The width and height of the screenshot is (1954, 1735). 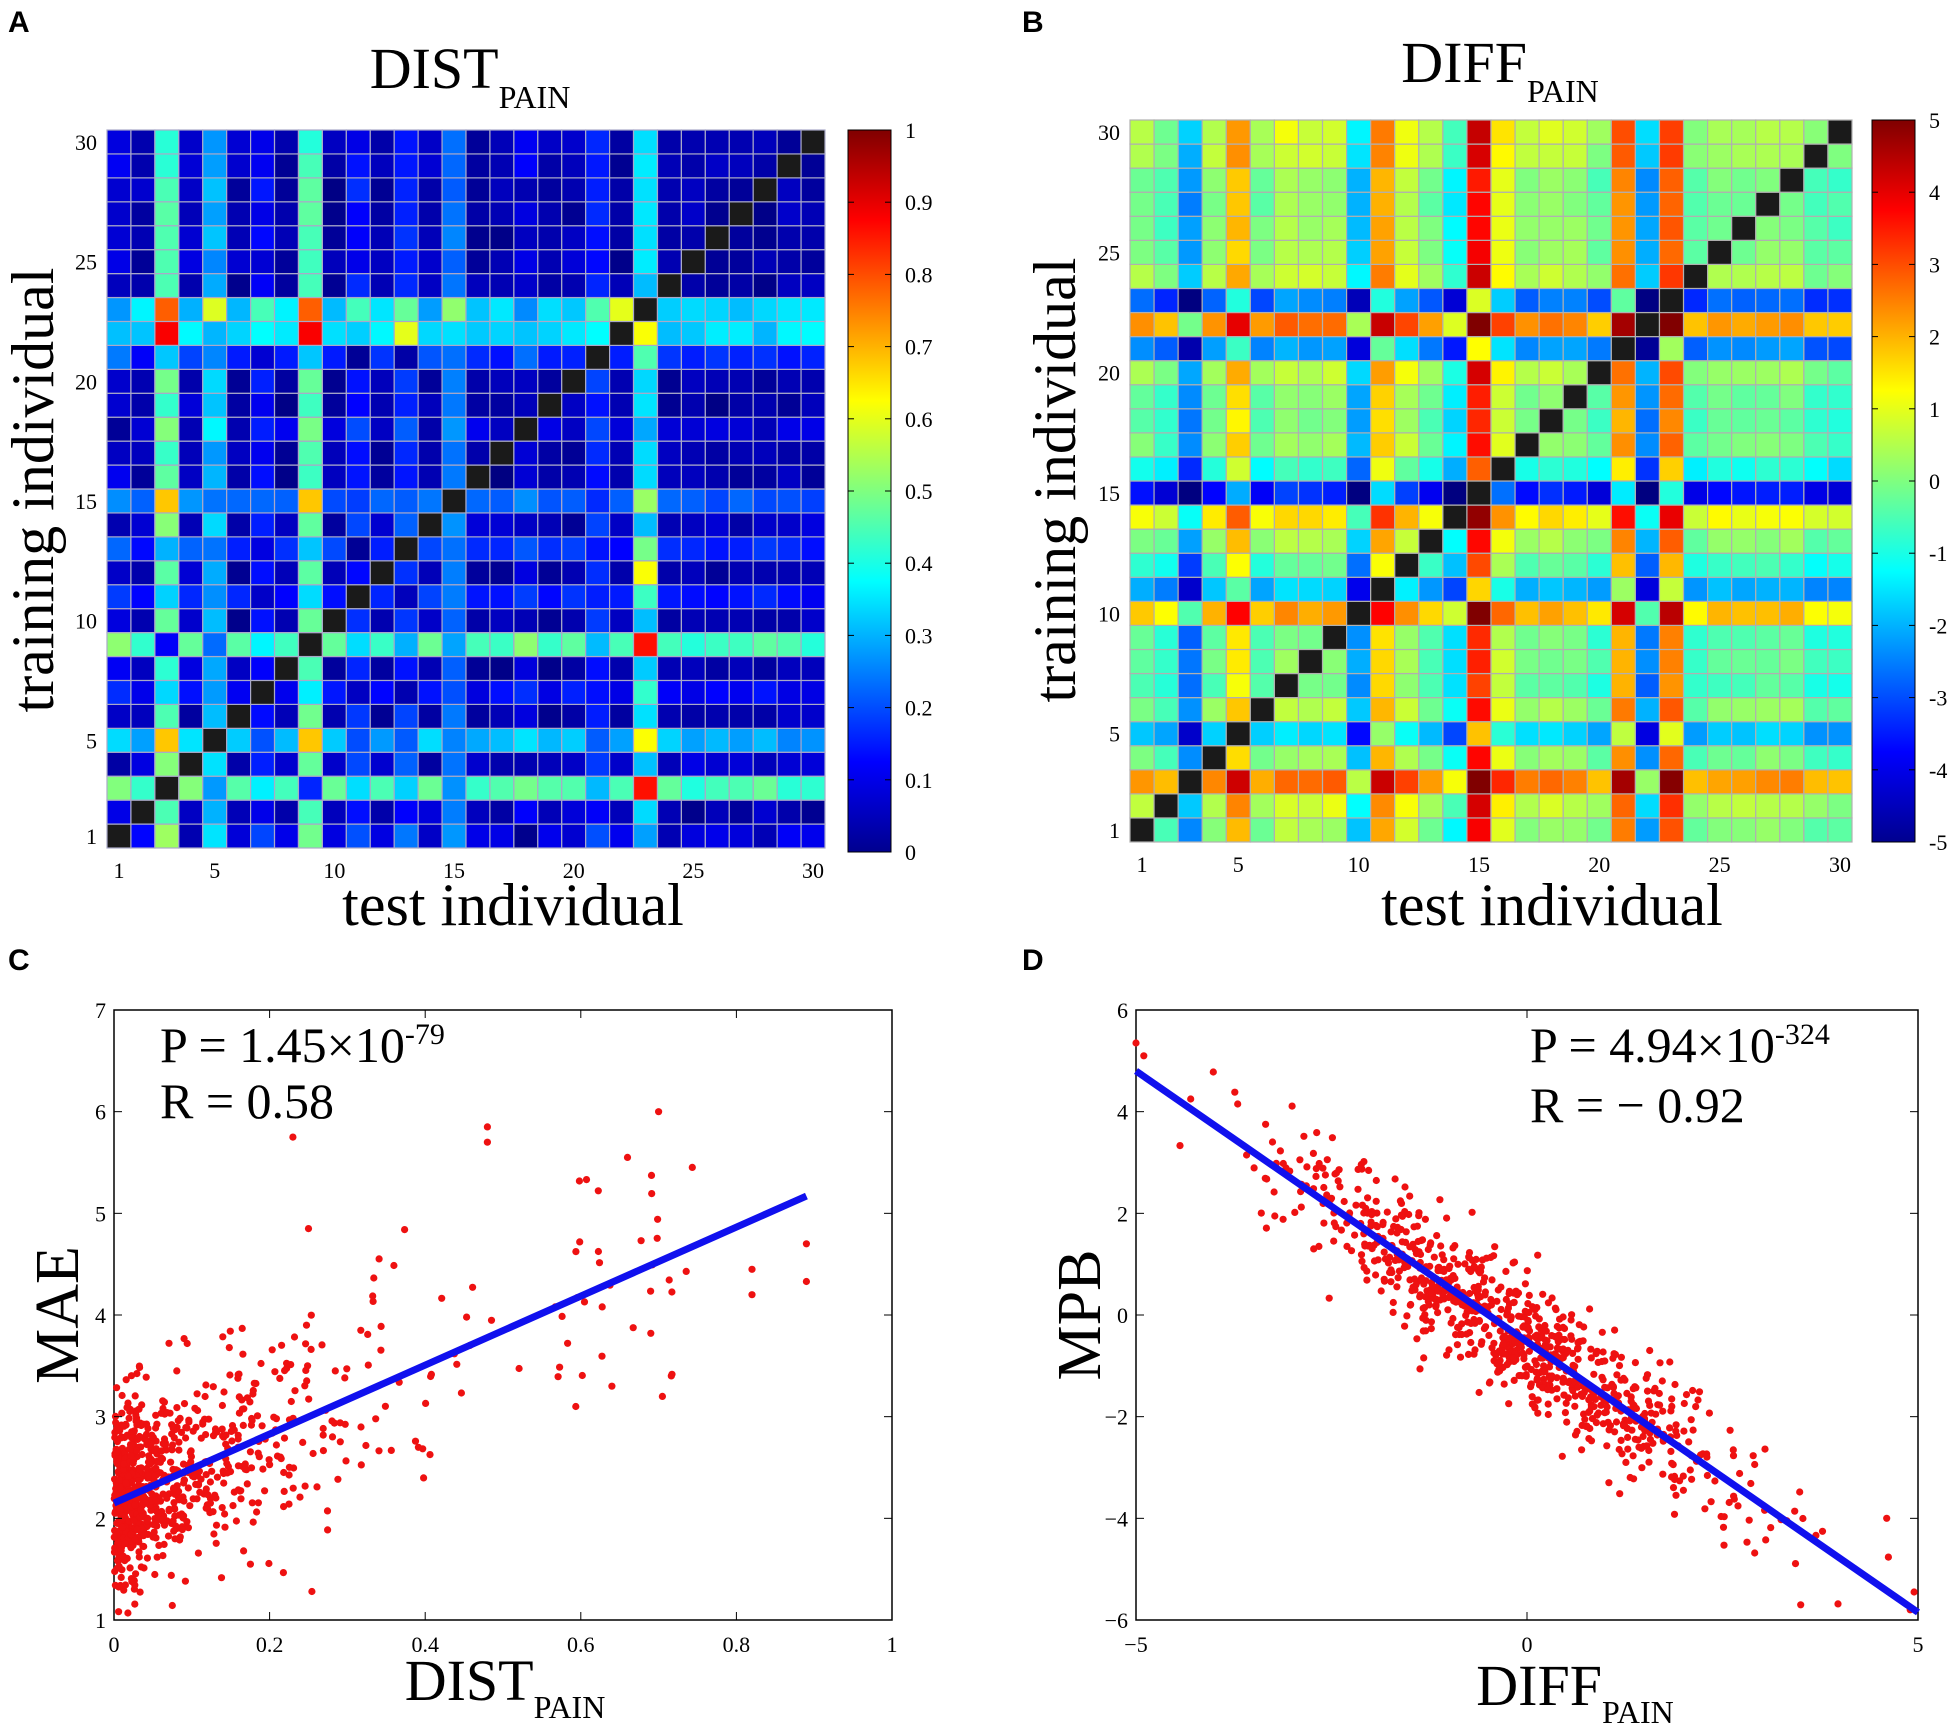 I want to click on panel-a-colorbar-ticks: 00.10.20.30.40.50.60.70.80.91, so click(x=890, y=491).